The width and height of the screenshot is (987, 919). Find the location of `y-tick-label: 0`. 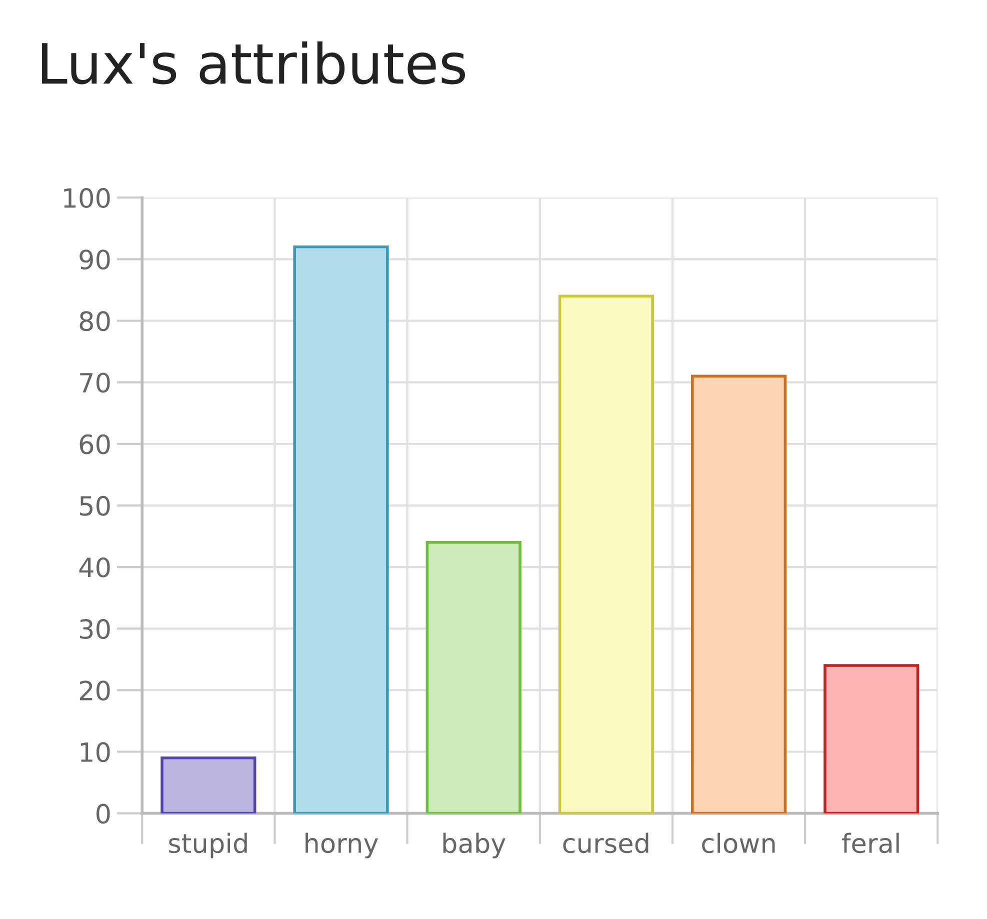

y-tick-label: 0 is located at coordinates (103, 814).